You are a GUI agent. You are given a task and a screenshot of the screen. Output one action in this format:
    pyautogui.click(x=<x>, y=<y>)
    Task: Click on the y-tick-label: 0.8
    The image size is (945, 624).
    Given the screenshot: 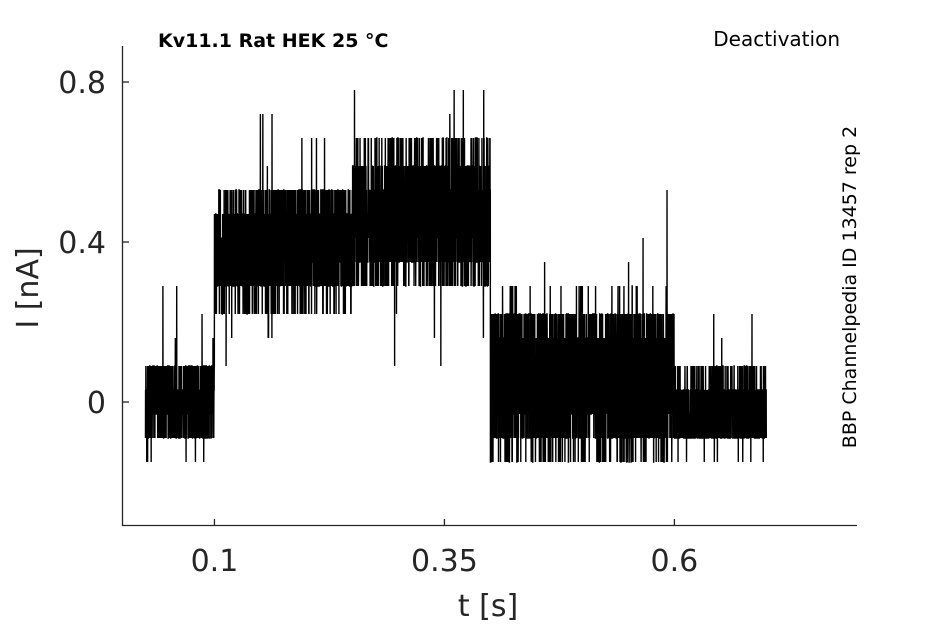 What is the action you would take?
    pyautogui.click(x=82, y=83)
    